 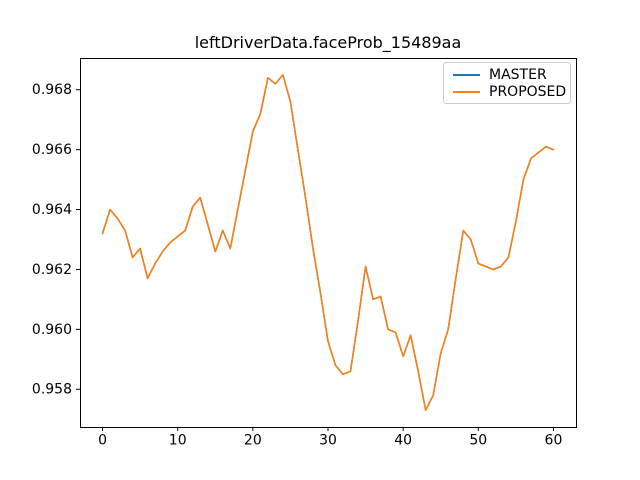 I want to click on y-tick-label: 0.964, so click(x=52, y=210).